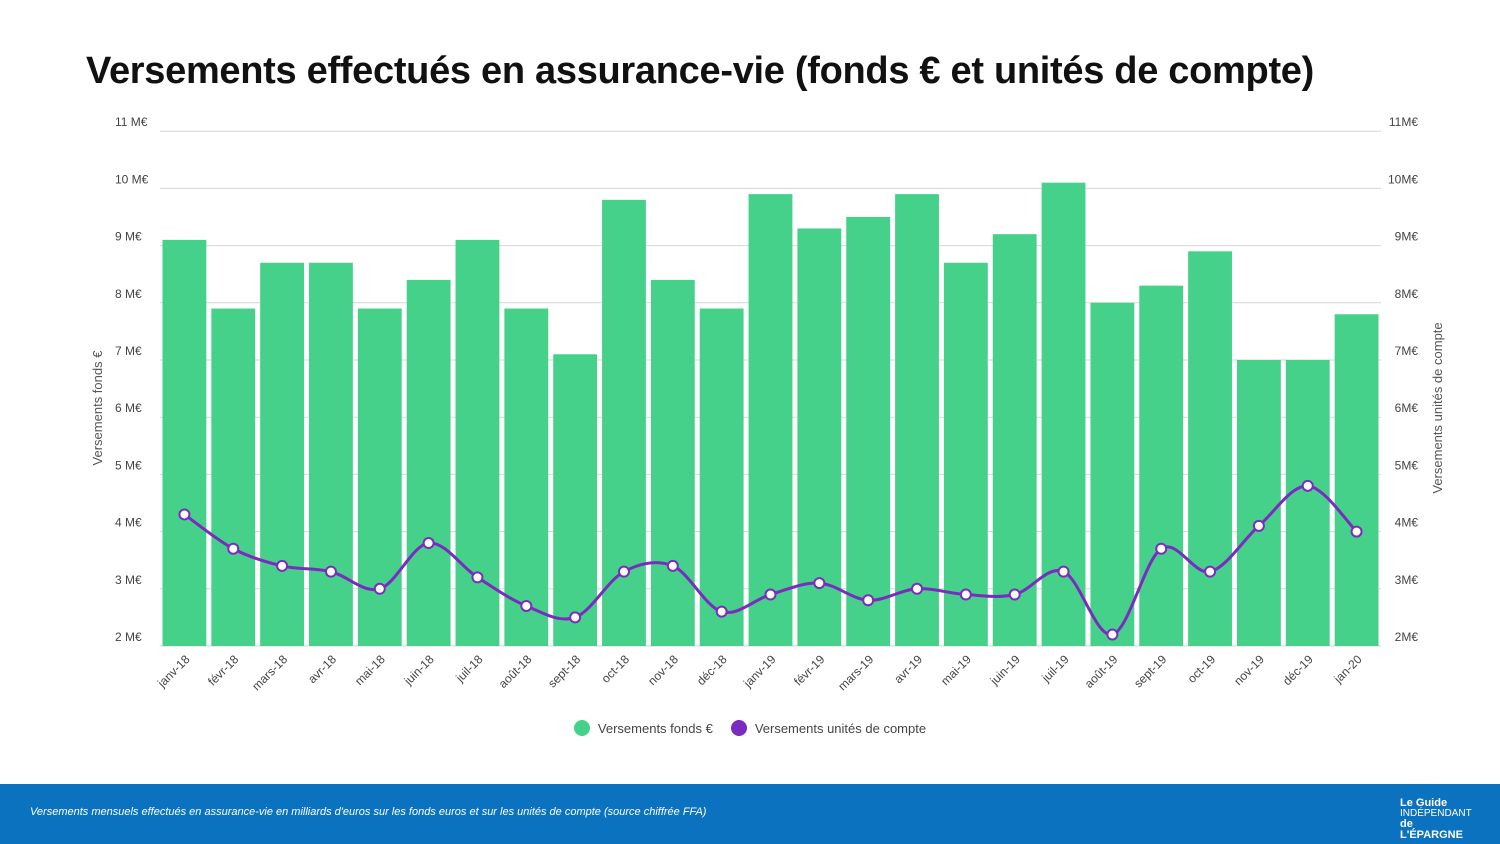 This screenshot has height=844, width=1500. What do you see at coordinates (1407, 523) in the screenshot?
I see `y-tick-right: 4M€` at bounding box center [1407, 523].